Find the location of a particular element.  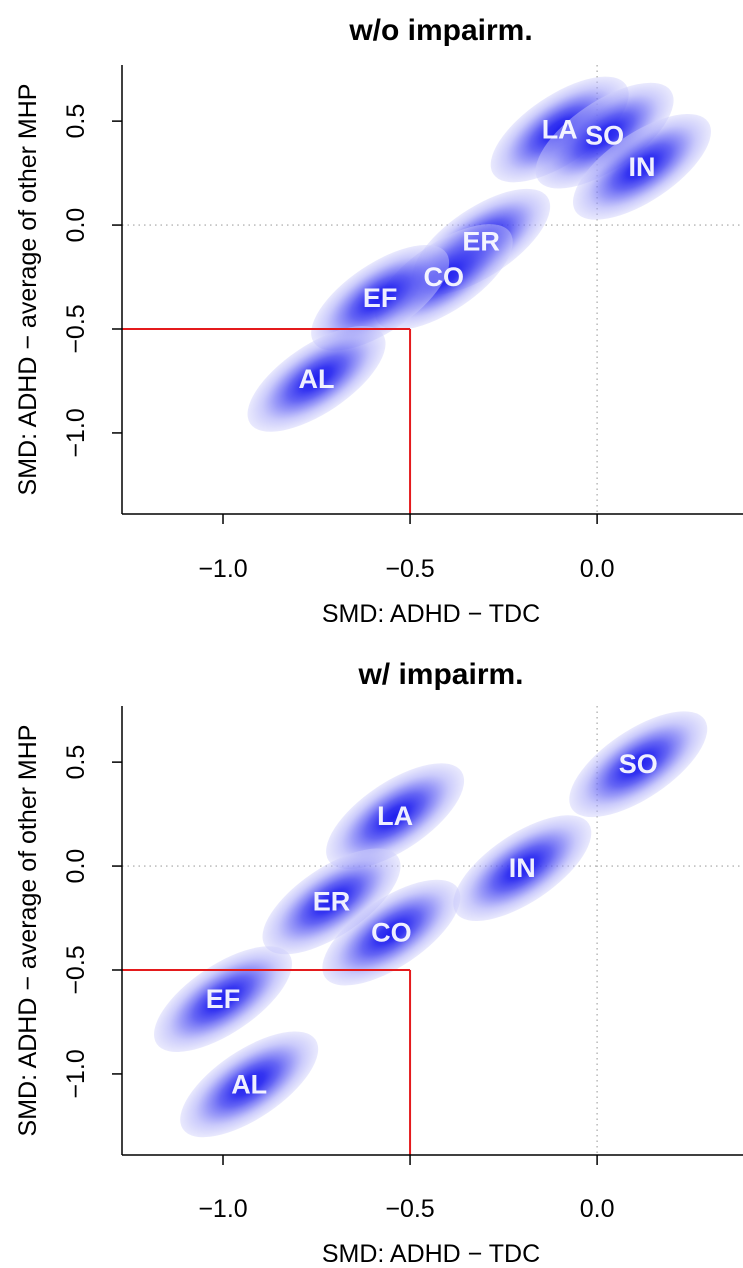

chart-title: w/o impairm. is located at coordinates (440, 30).